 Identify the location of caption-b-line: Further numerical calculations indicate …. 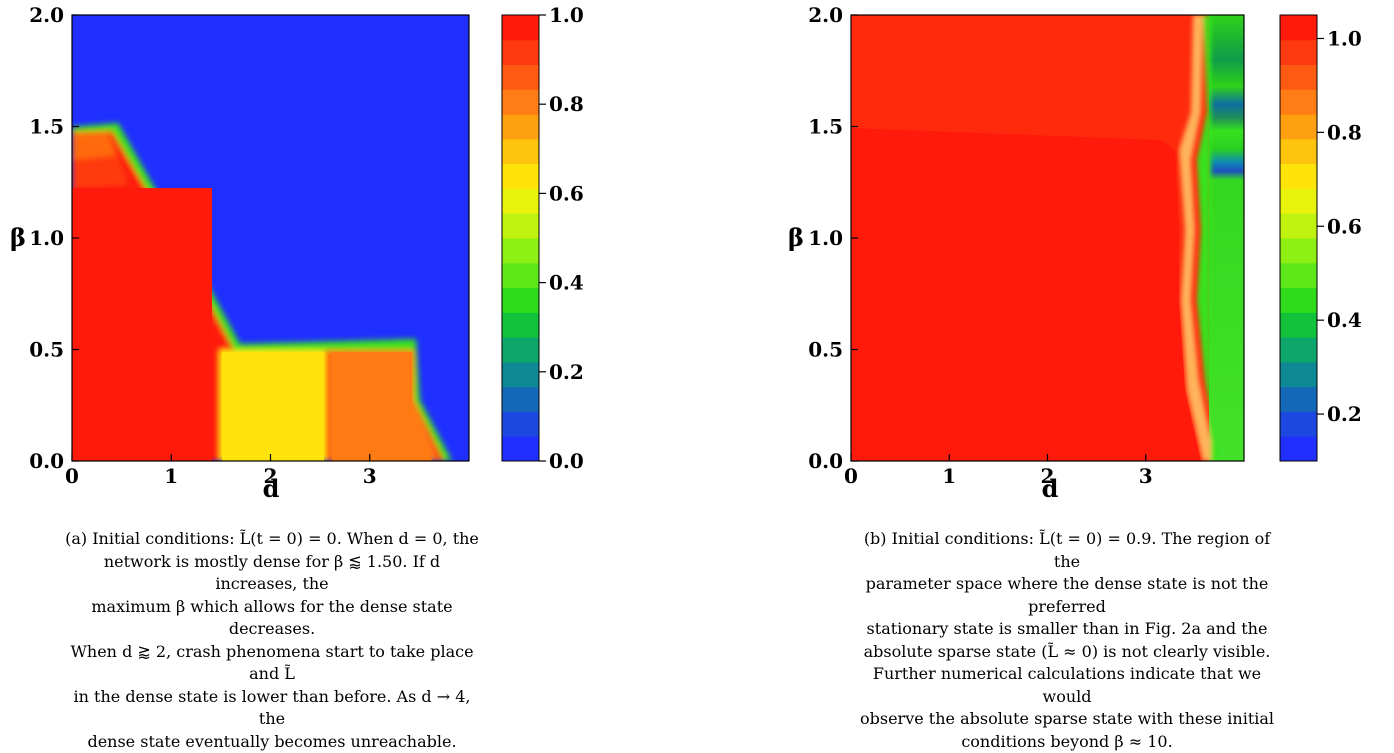
(1067, 685).